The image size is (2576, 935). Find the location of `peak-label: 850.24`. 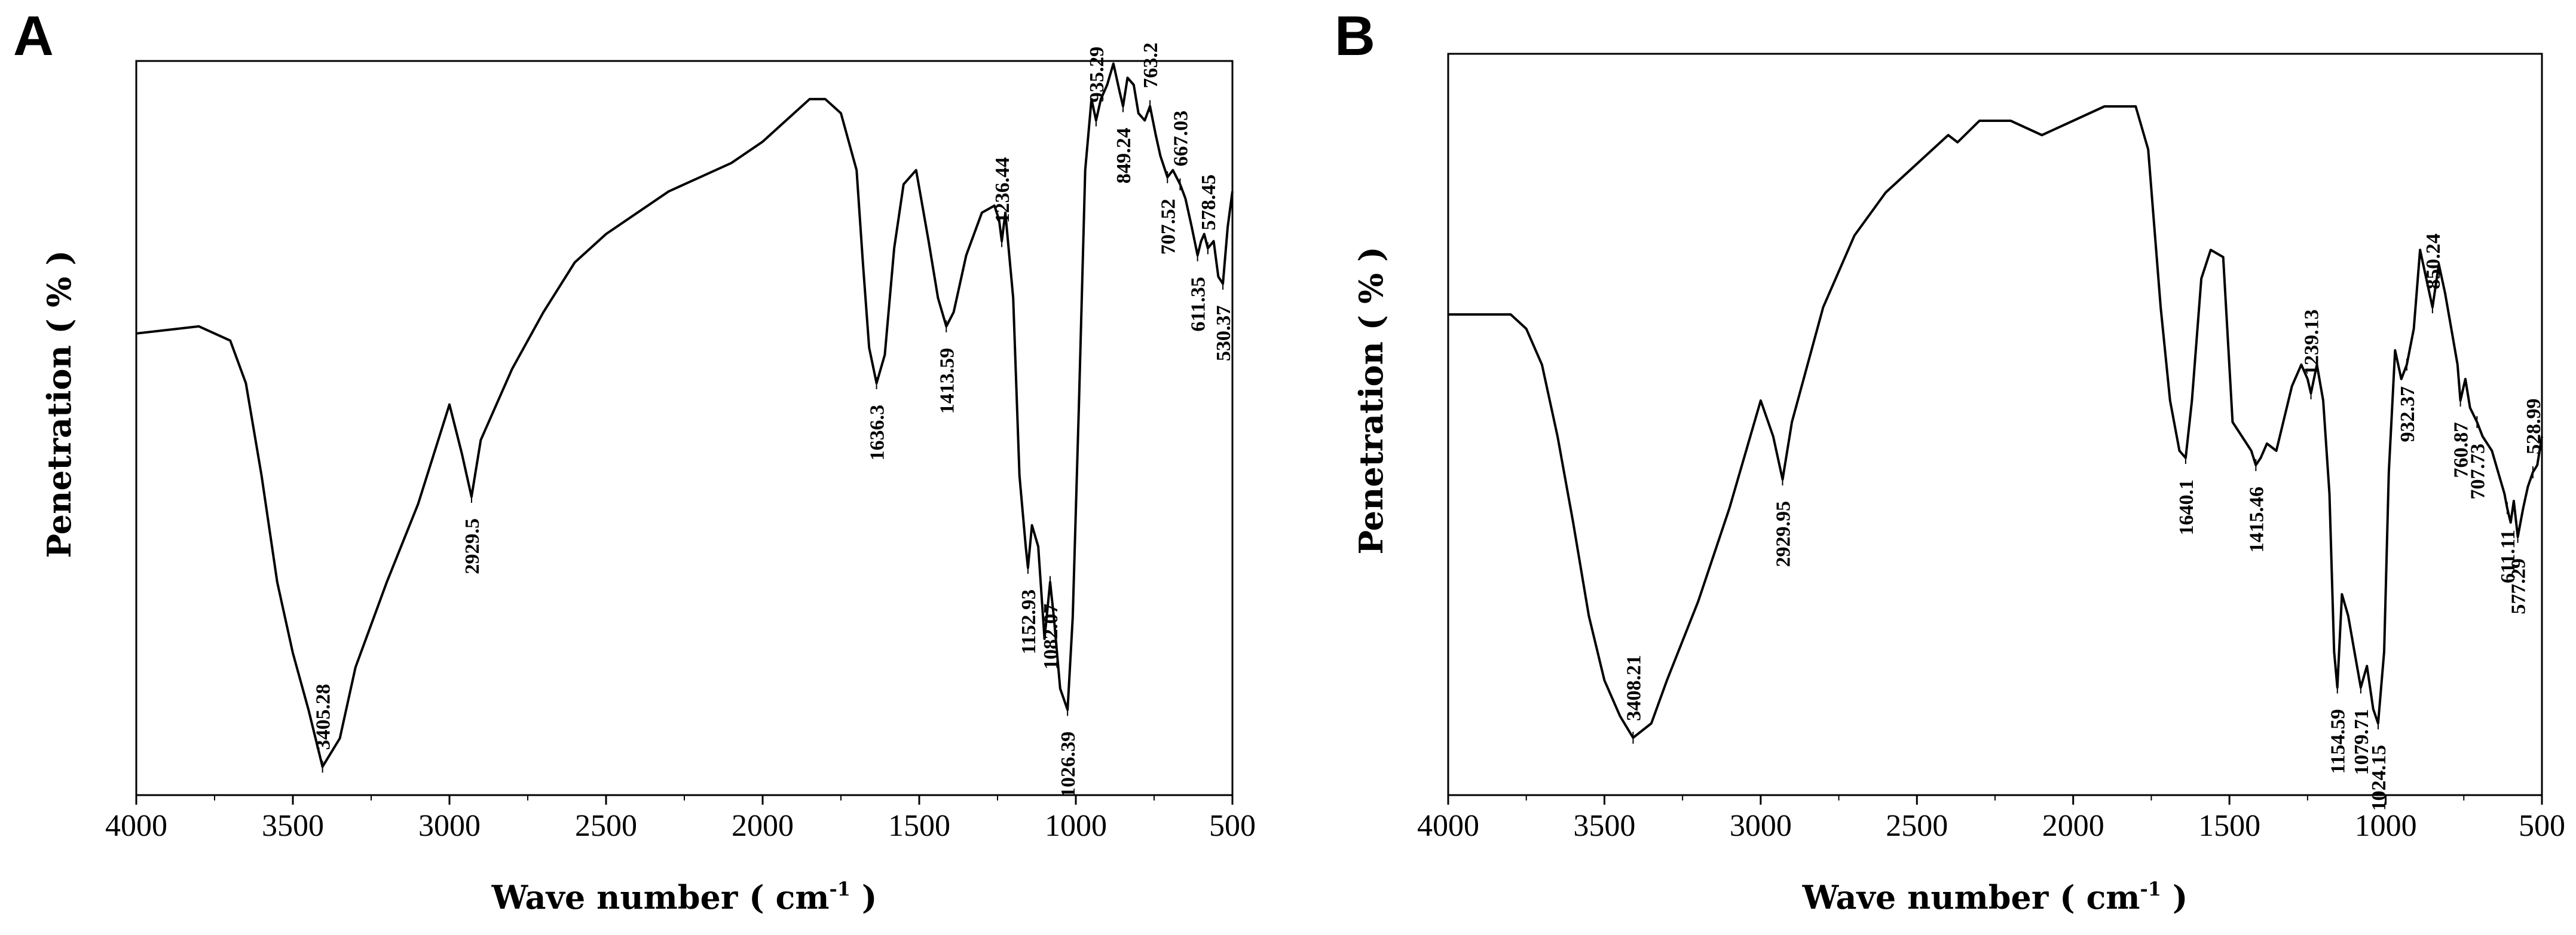

peak-label: 850.24 is located at coordinates (2433, 262).